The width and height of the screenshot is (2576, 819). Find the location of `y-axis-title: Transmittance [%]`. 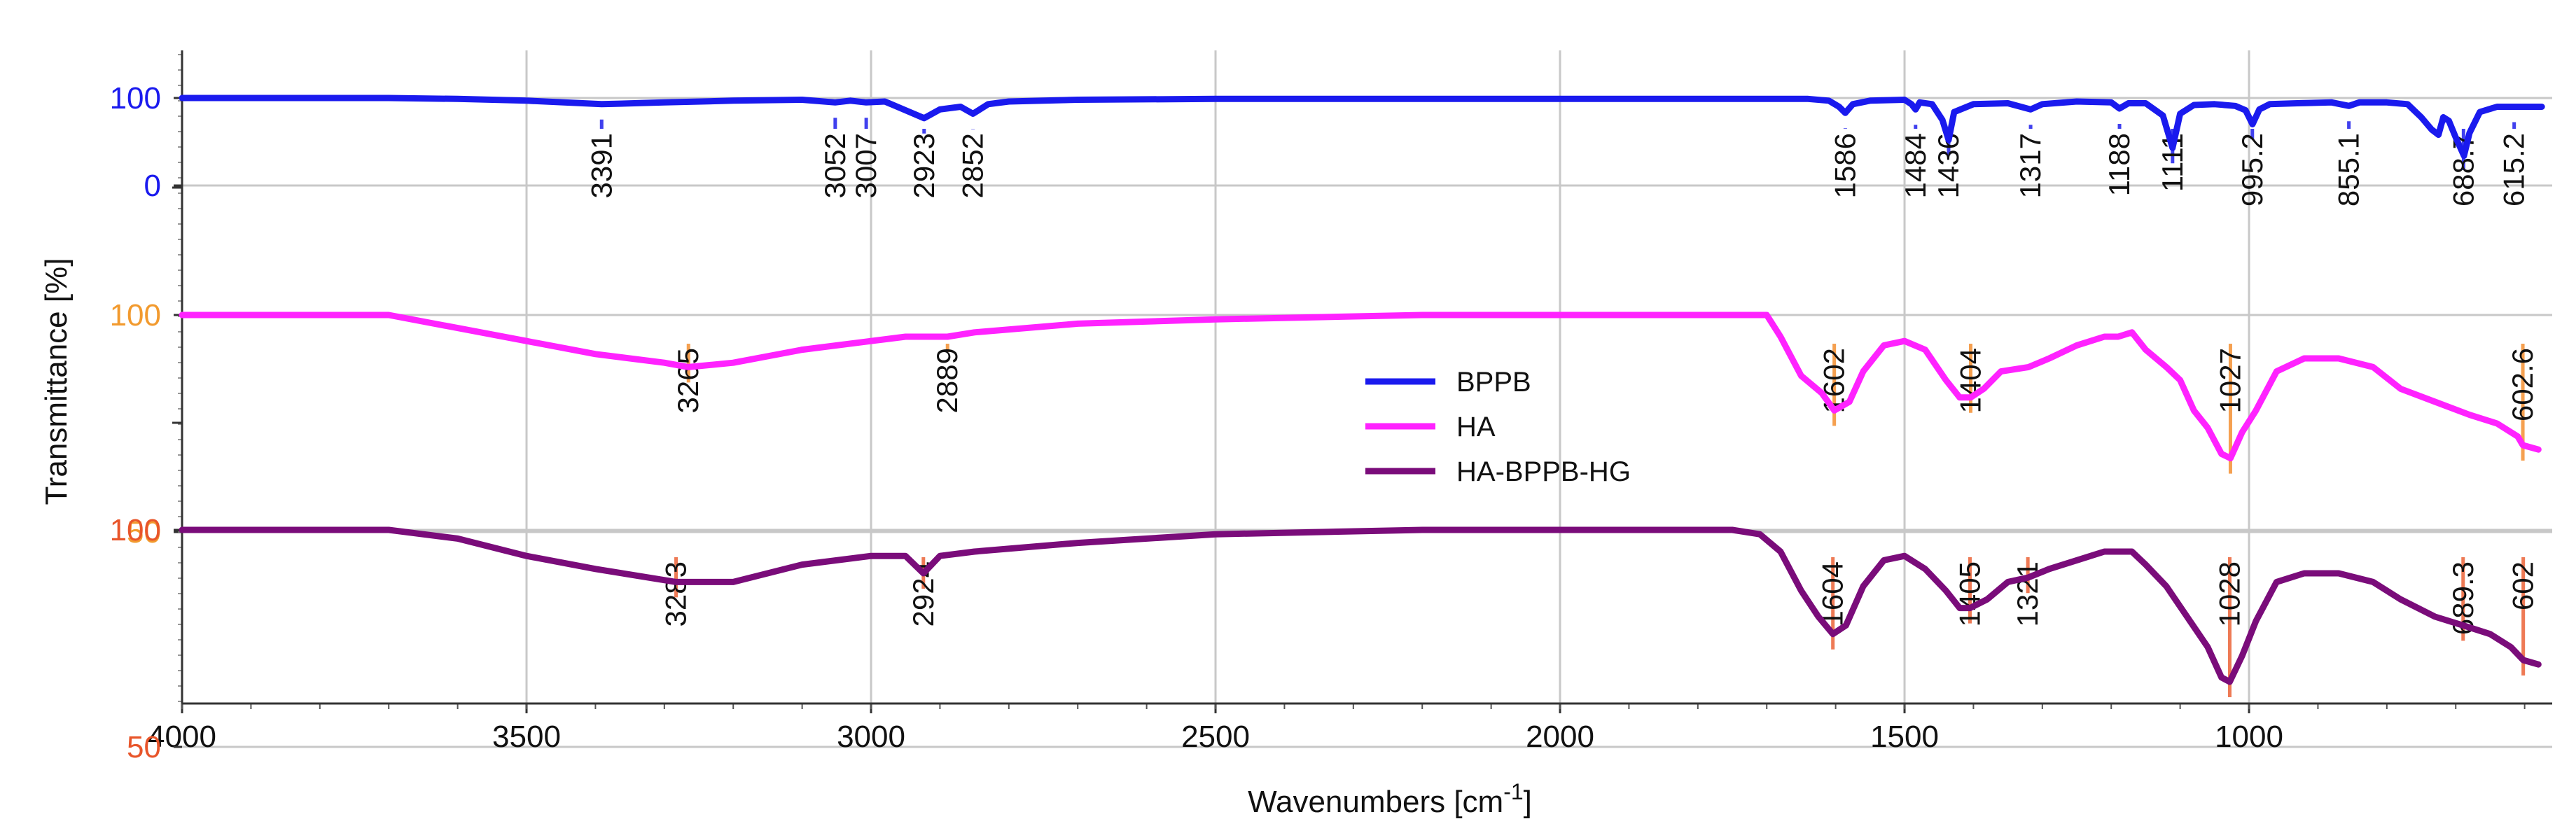

y-axis-title: Transmittance [%] is located at coordinates (56, 381).